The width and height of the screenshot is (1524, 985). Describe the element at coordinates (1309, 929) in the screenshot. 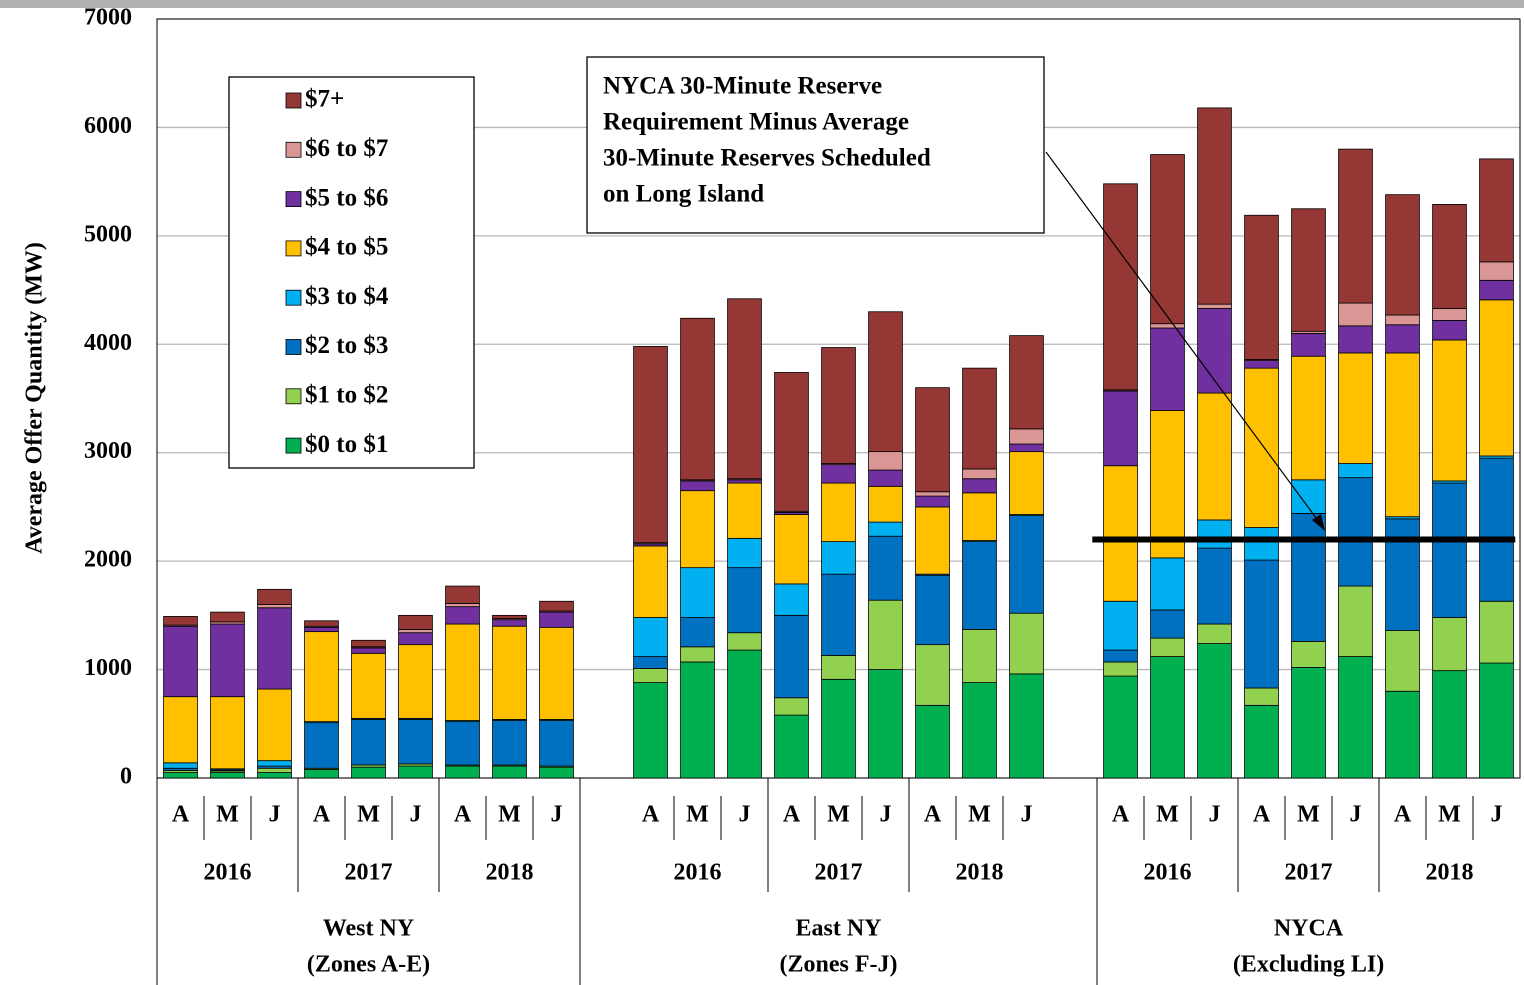

I see `region-label: NYCA` at that location.